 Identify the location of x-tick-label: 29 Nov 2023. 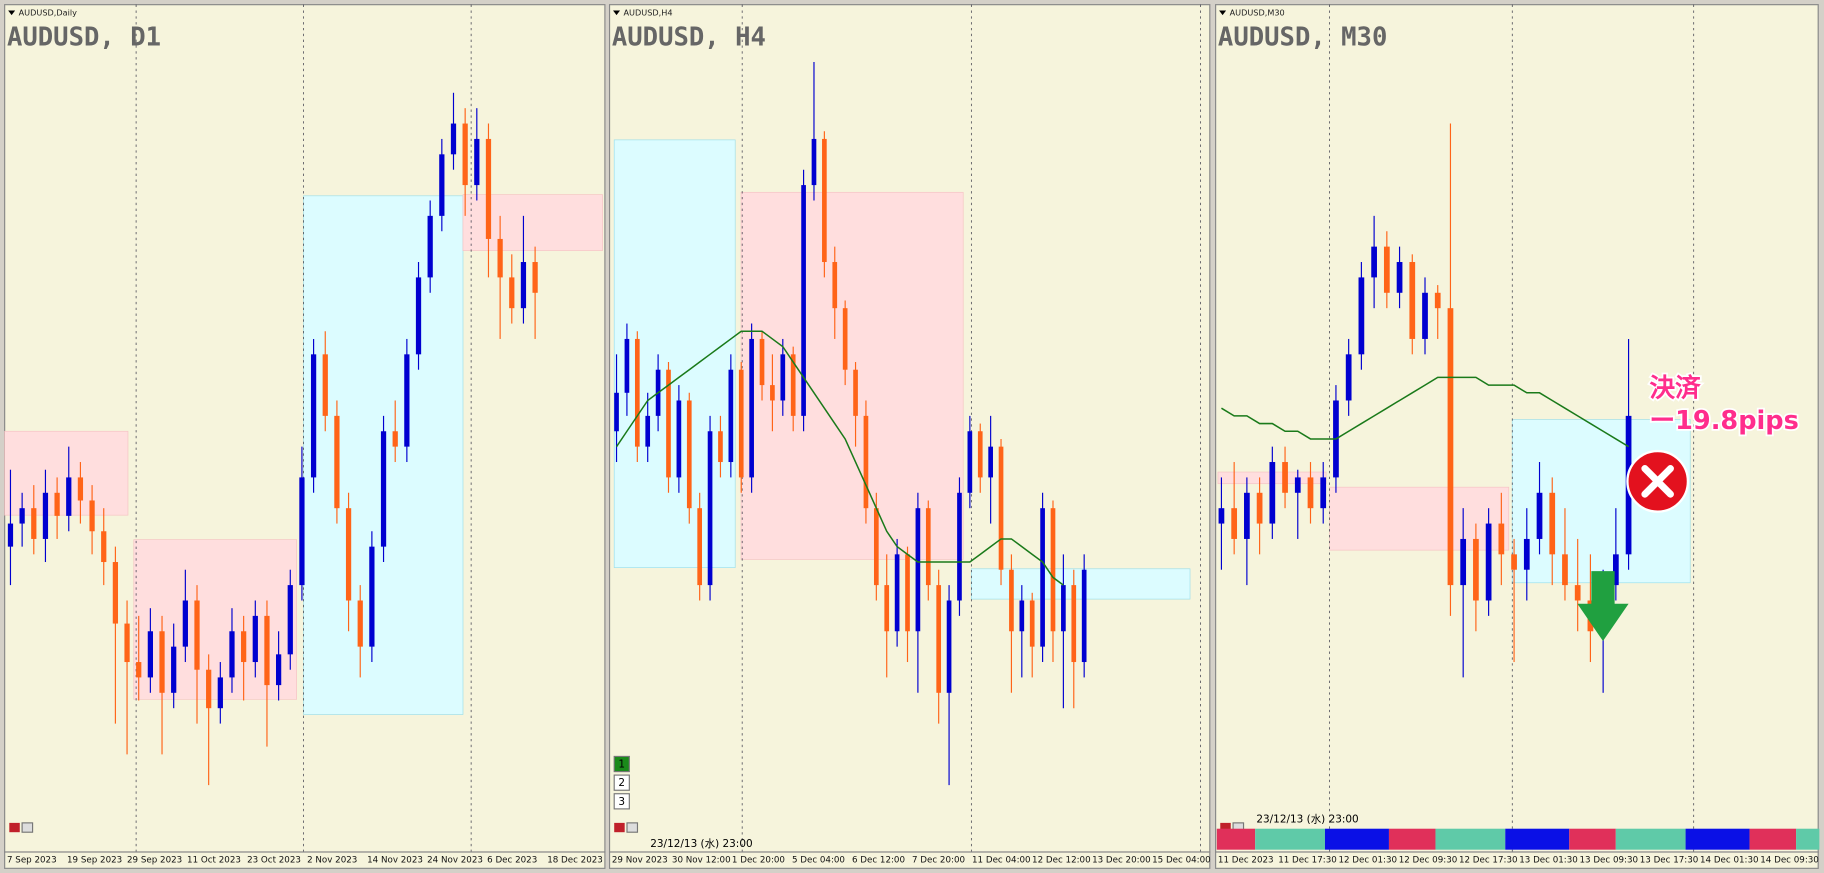
(640, 861).